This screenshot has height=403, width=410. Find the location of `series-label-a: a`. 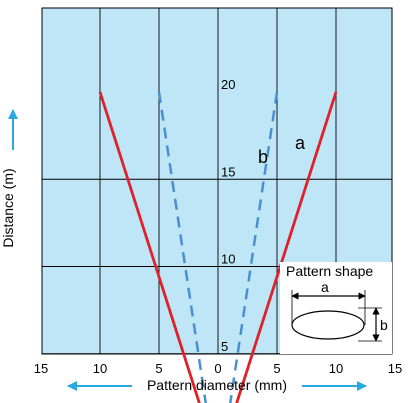

series-label-a: a is located at coordinates (300, 143).